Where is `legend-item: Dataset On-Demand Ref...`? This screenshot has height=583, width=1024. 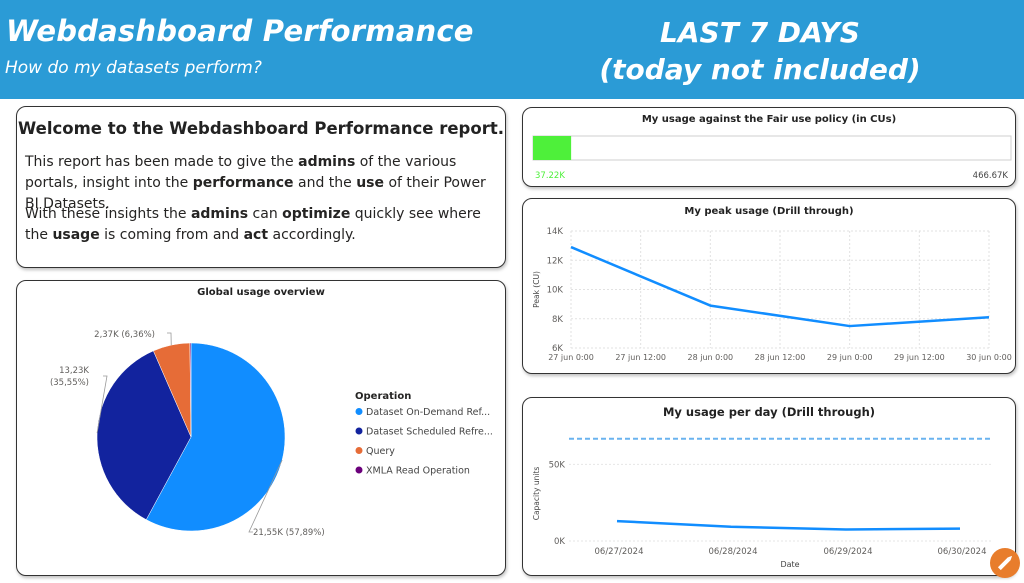
legend-item: Dataset On-Demand Ref... is located at coordinates (428, 412).